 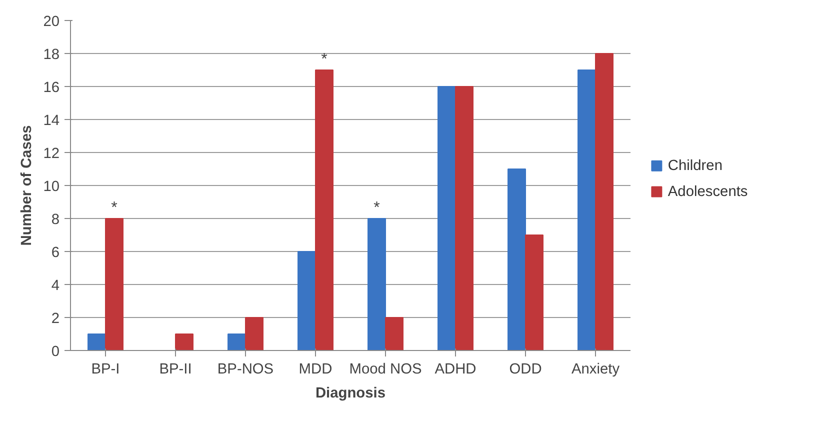 What do you see at coordinates (595, 370) in the screenshot?
I see `x-tick-label: Anxiety` at bounding box center [595, 370].